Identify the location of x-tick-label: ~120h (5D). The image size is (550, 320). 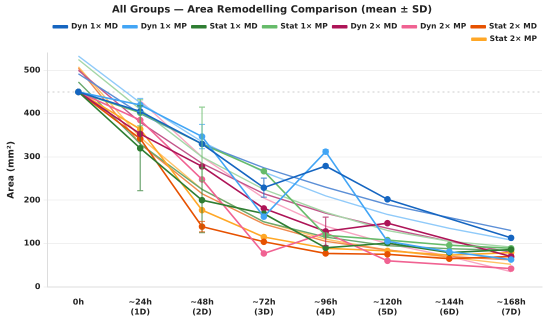
(387, 307).